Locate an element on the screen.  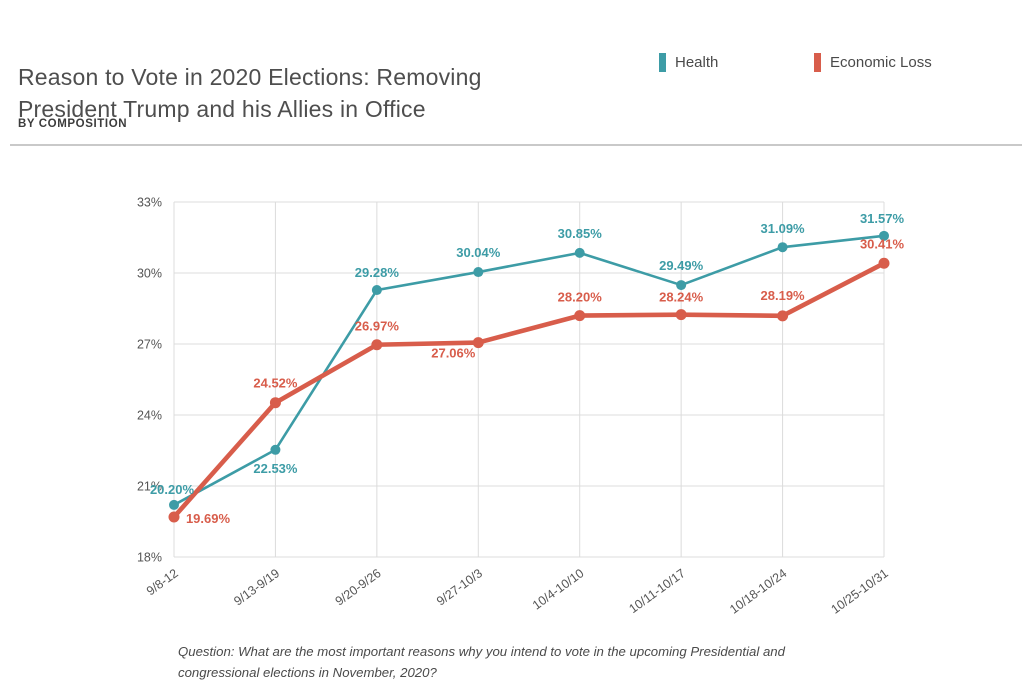
x-tick-label: 9/13-9/19 is located at coordinates (256, 587).